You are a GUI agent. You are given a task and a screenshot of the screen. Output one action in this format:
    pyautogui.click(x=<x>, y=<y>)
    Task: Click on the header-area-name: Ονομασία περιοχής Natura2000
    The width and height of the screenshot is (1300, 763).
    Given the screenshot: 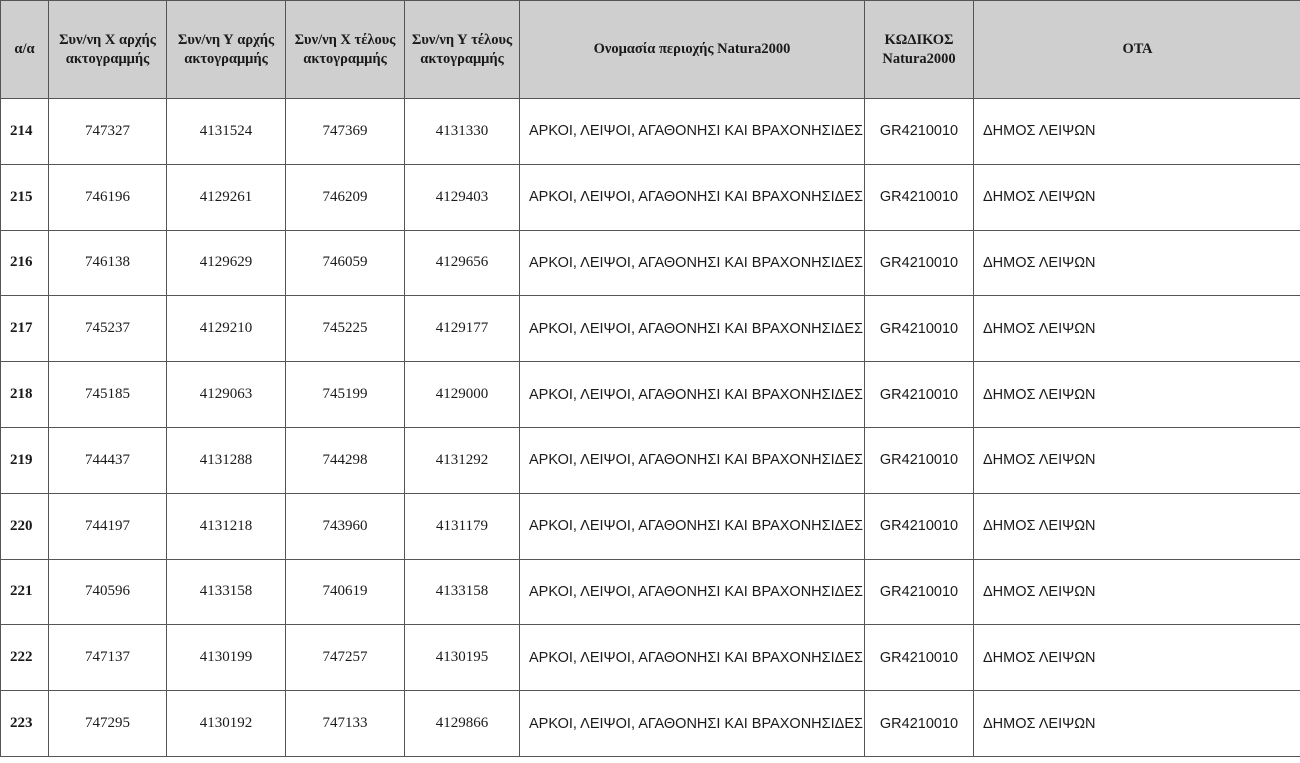 What is the action you would take?
    pyautogui.click(x=692, y=49)
    